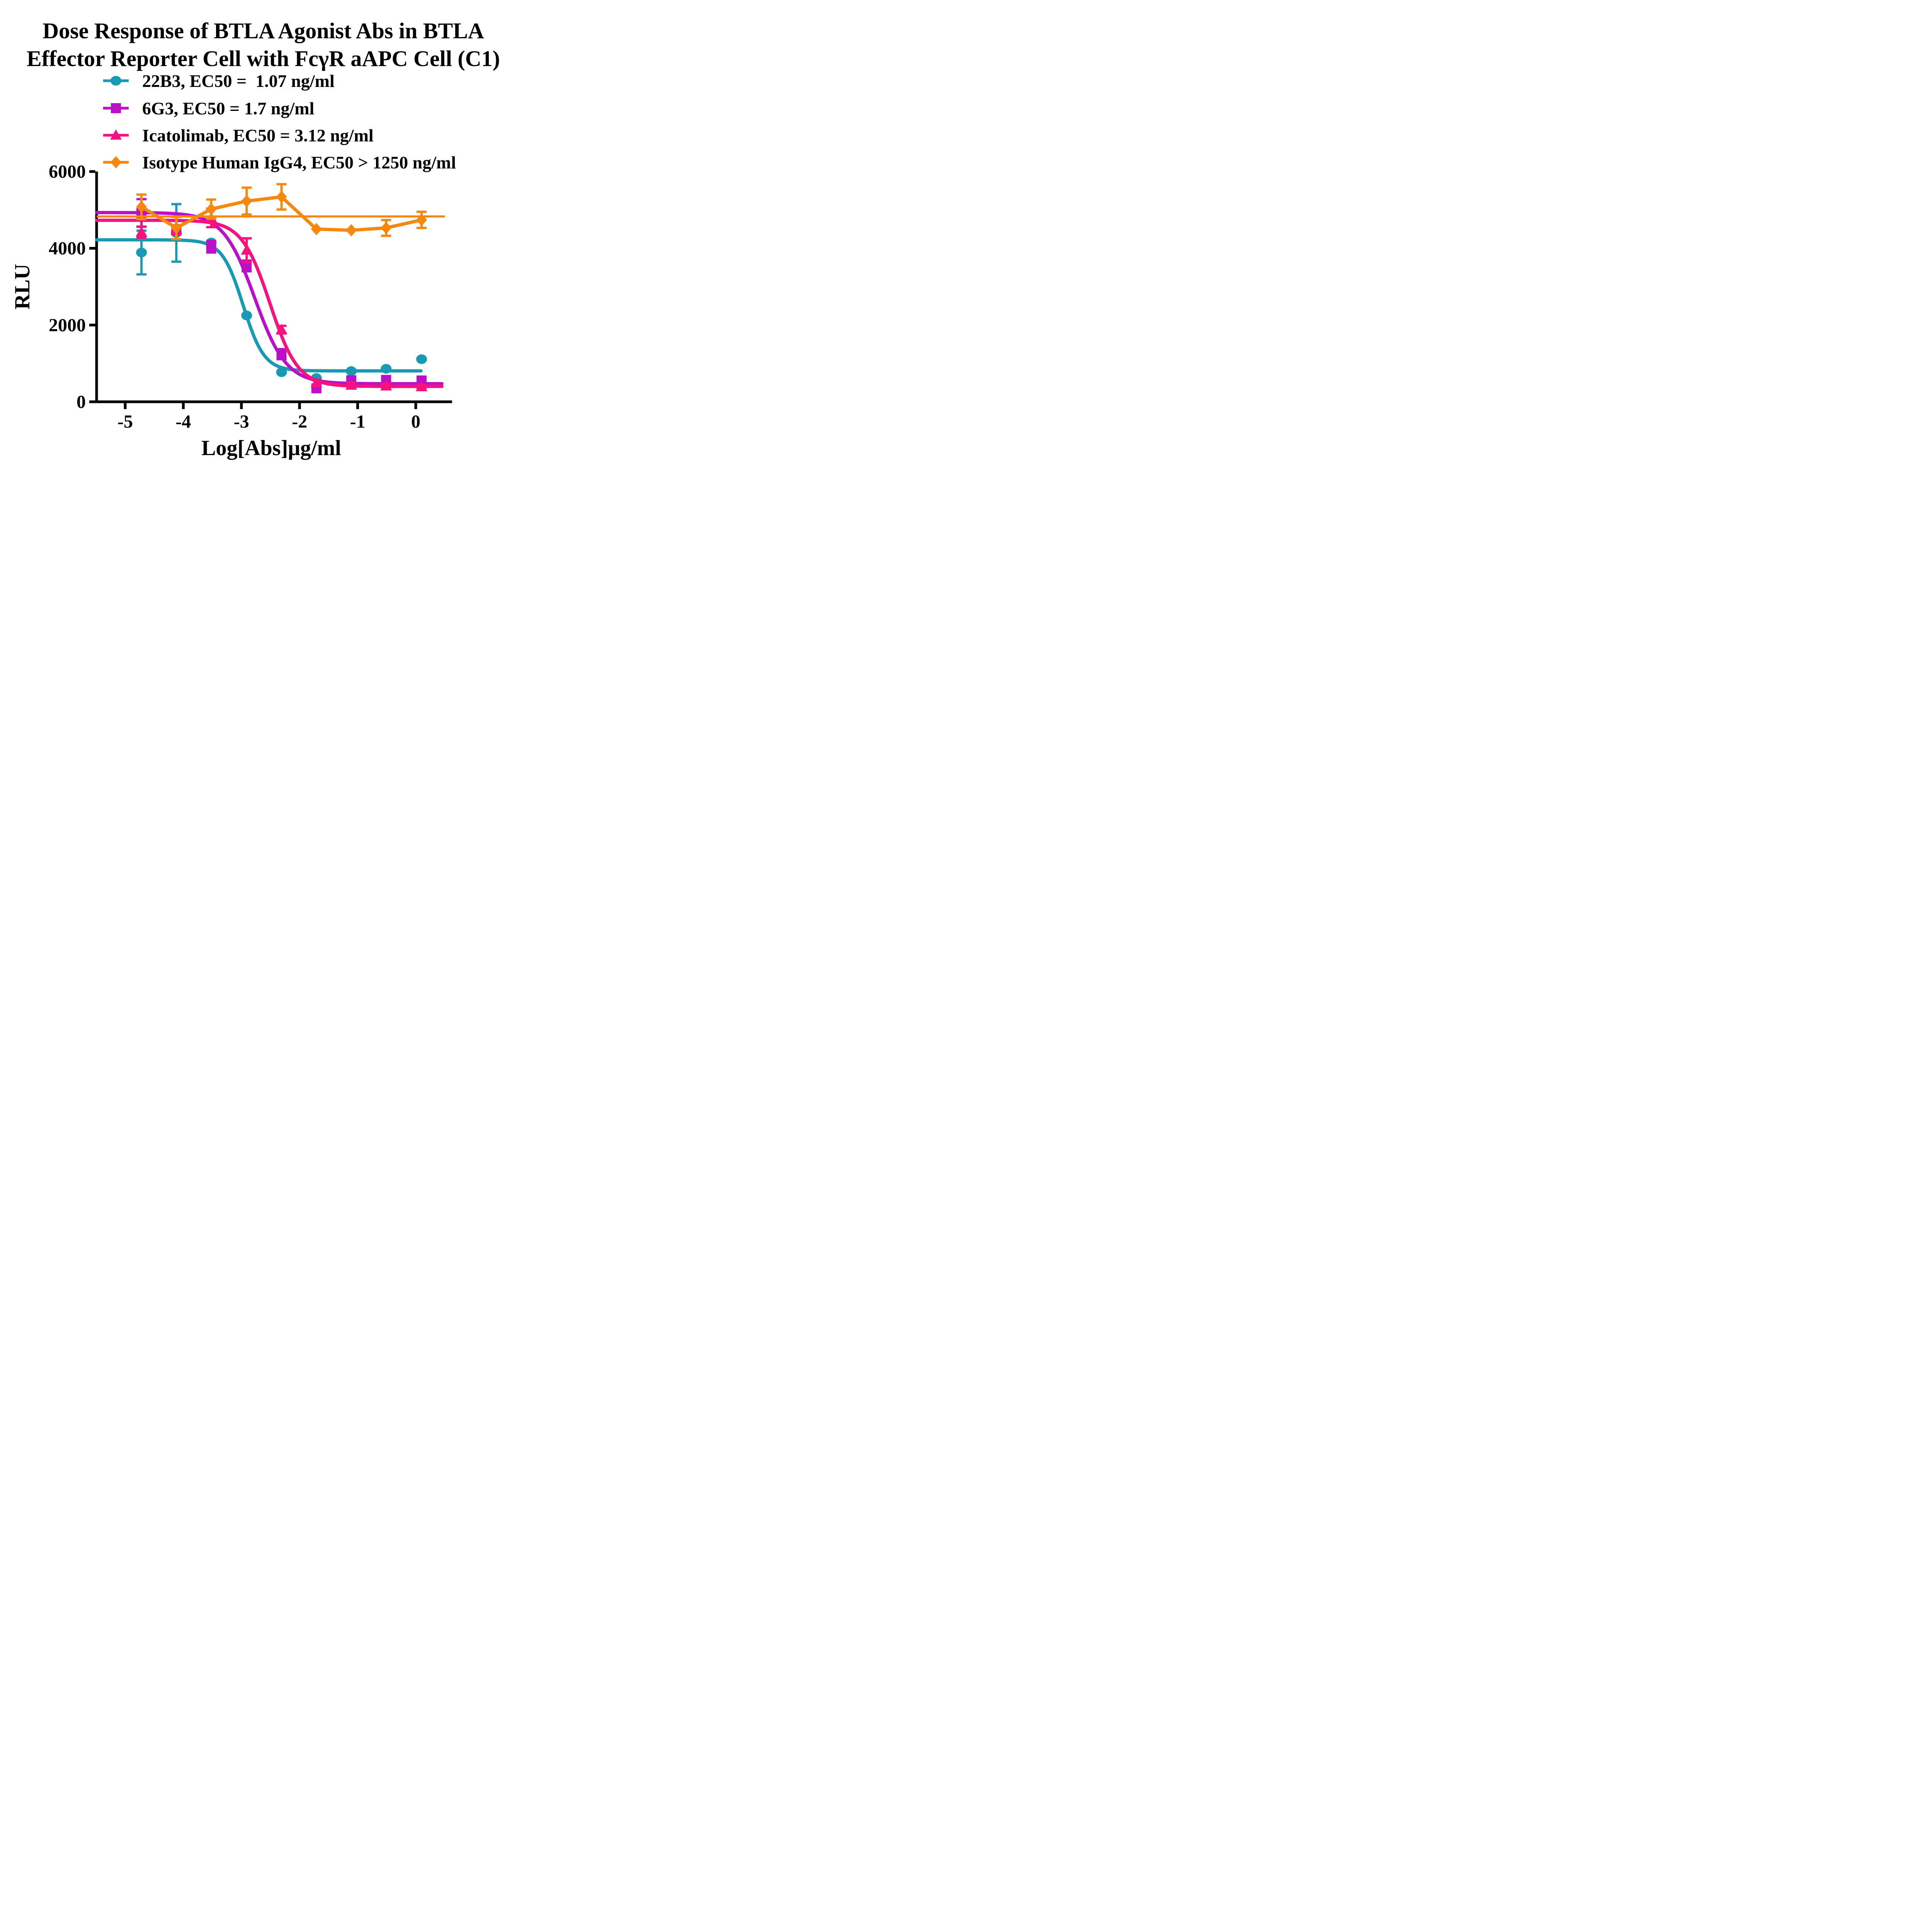  I want to click on axes: 0 2000 4000 6000 -5 -4 -3 -2 -1 0, so click(251, 296).